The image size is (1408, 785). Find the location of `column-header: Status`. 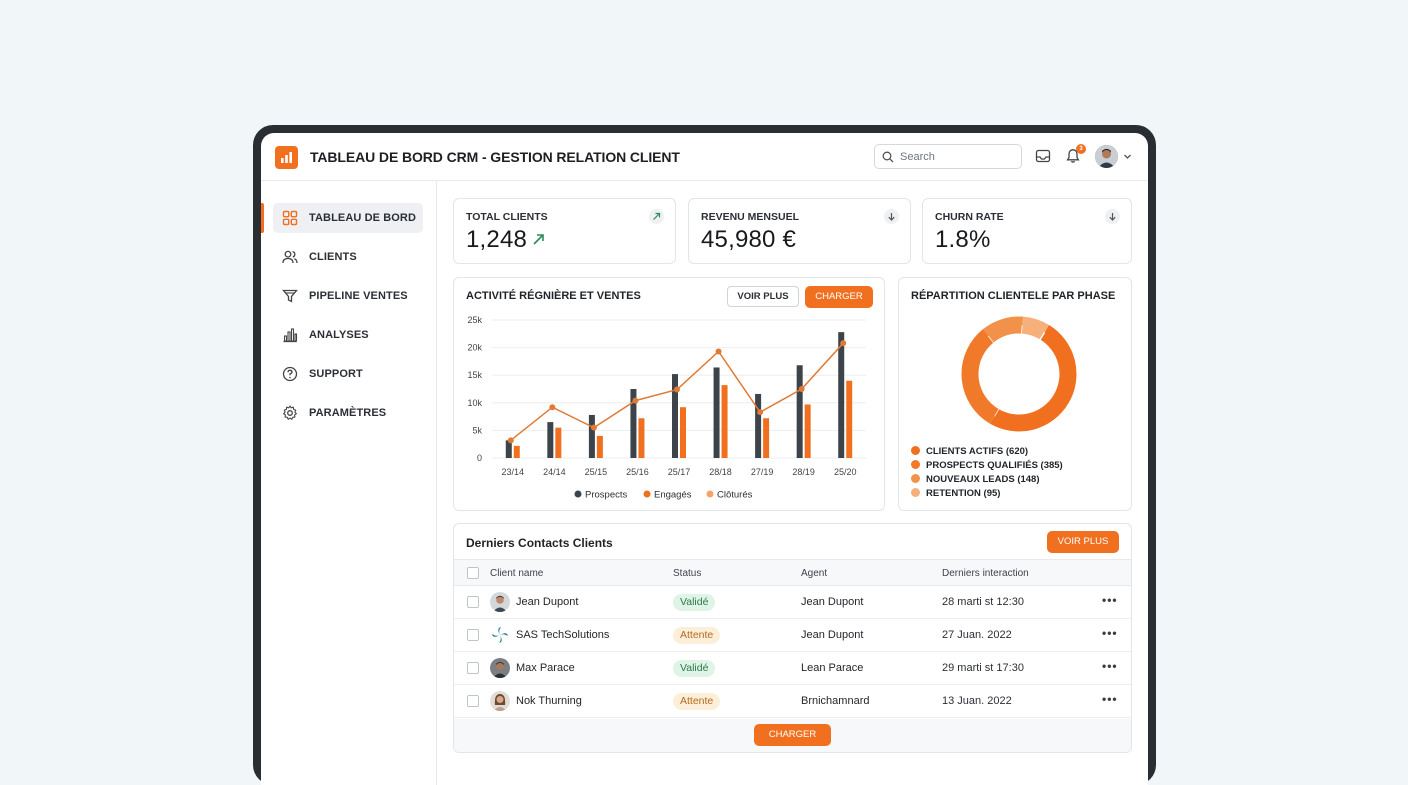

column-header: Status is located at coordinates (687, 573).